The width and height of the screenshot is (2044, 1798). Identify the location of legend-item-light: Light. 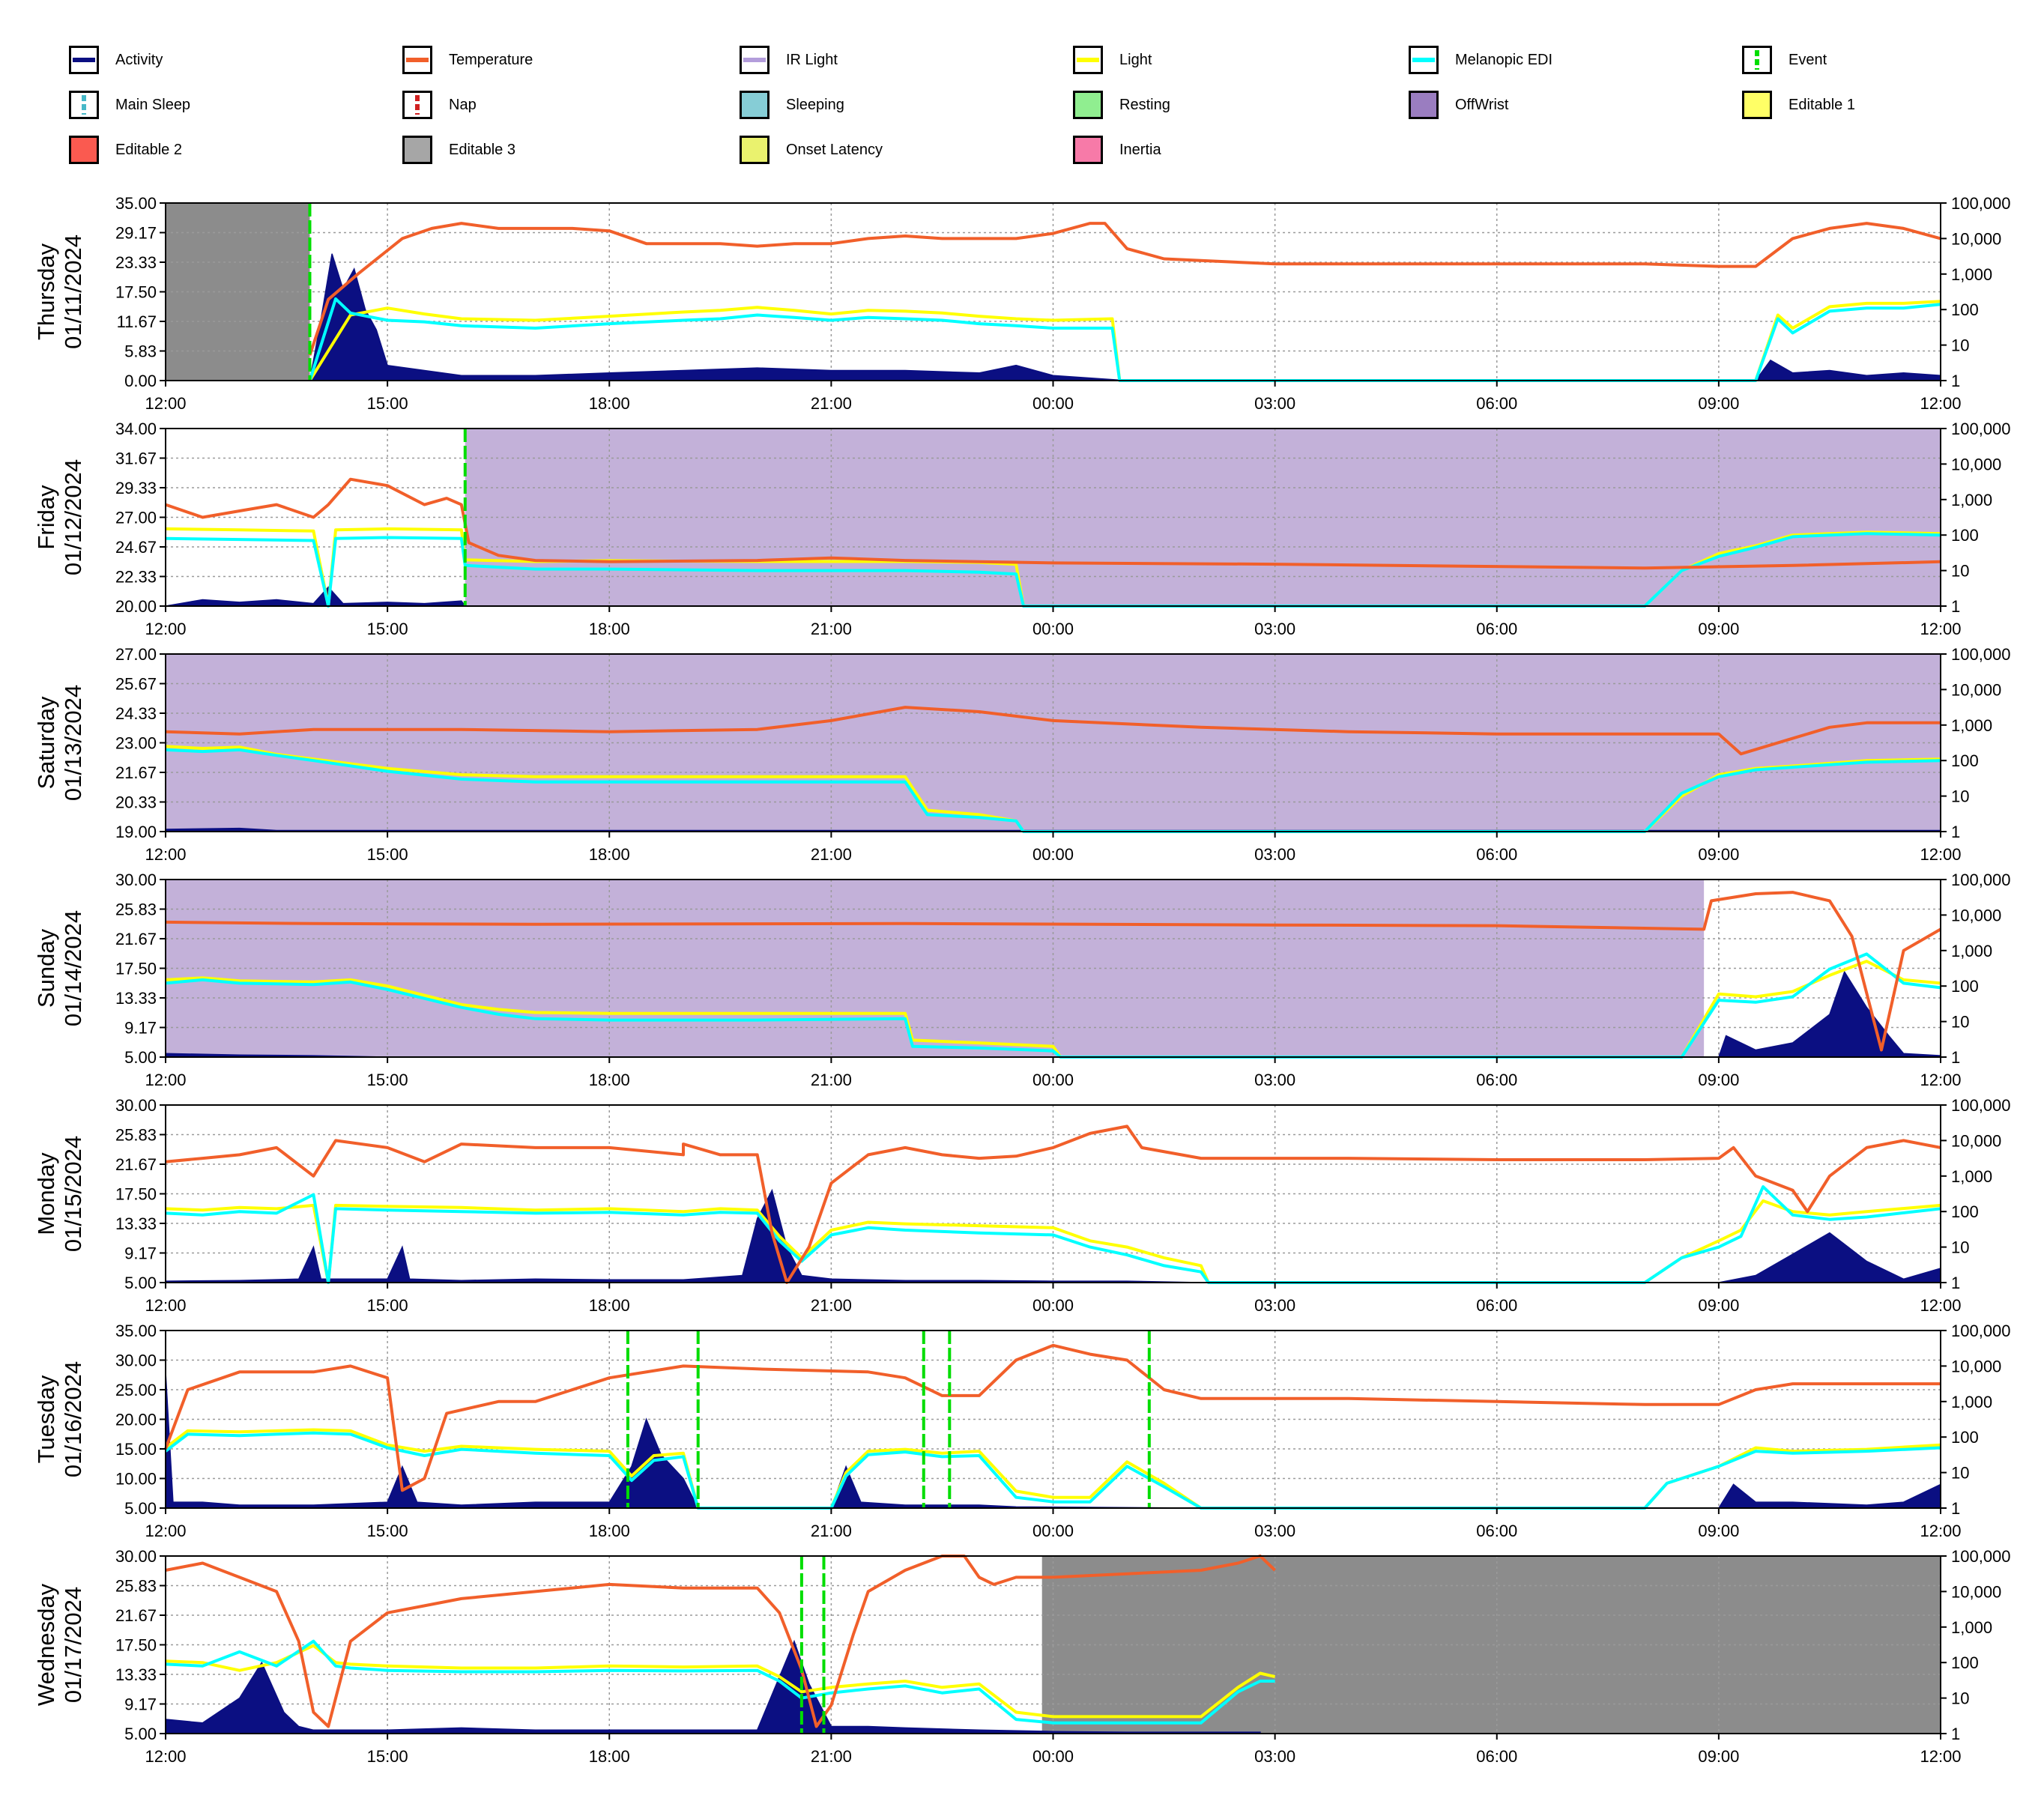
(1112, 60).